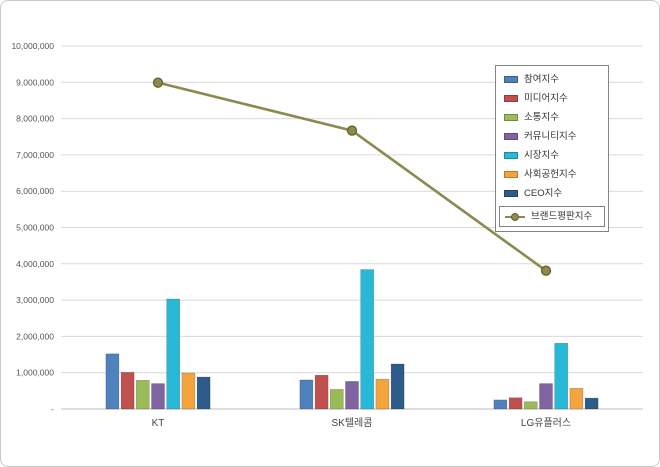 The width and height of the screenshot is (660, 467). I want to click on y-axis-tick-label: 2,000,000, so click(35, 336).